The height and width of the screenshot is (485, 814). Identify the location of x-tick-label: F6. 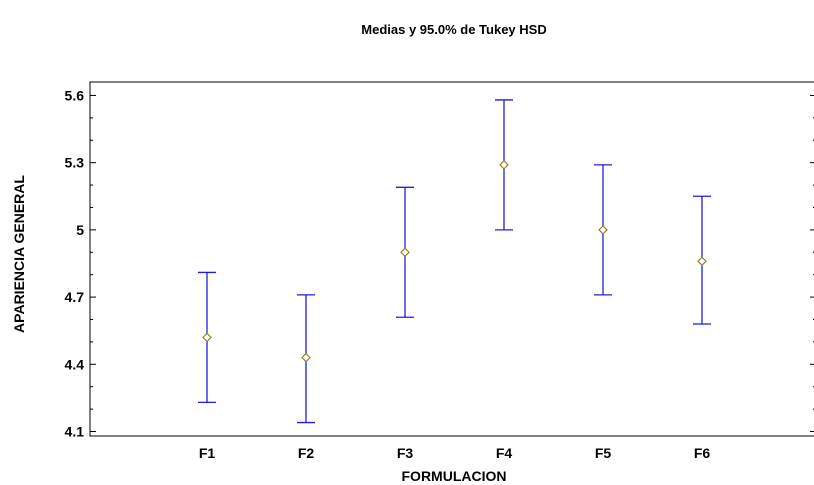
(702, 453).